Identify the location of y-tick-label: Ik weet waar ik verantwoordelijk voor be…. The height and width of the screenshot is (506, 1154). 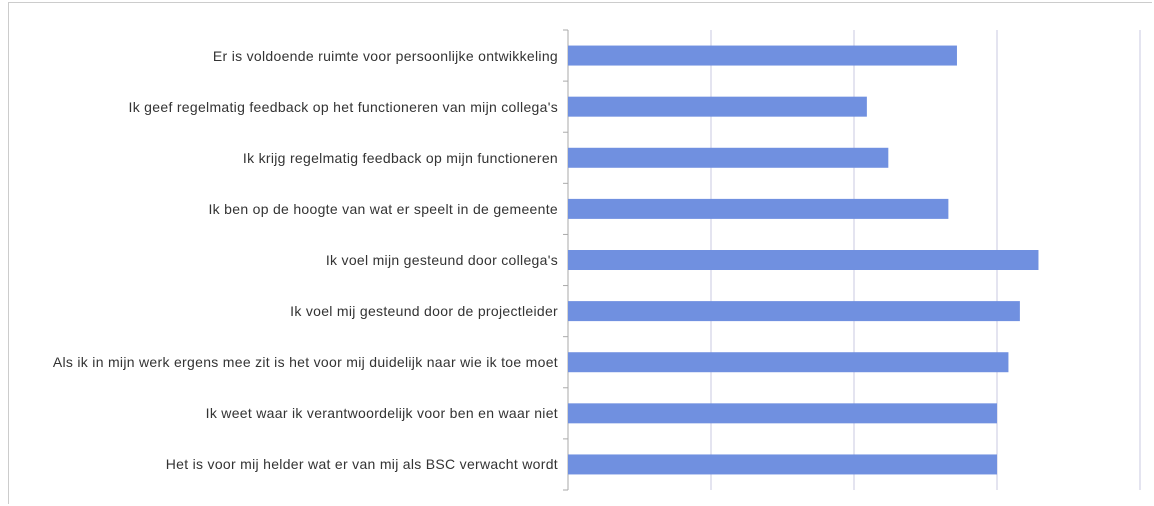
(381, 413).